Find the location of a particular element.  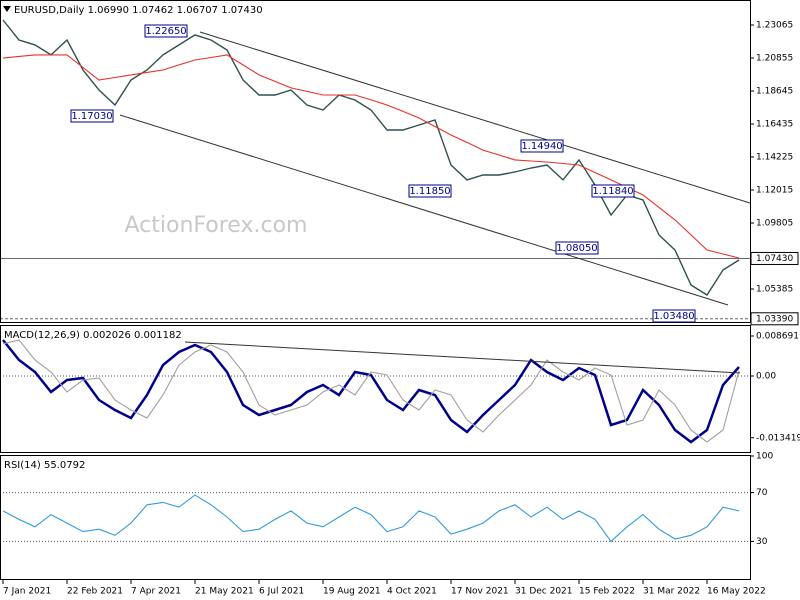

x-tick-label: 21 May 2021 is located at coordinates (224, 592).